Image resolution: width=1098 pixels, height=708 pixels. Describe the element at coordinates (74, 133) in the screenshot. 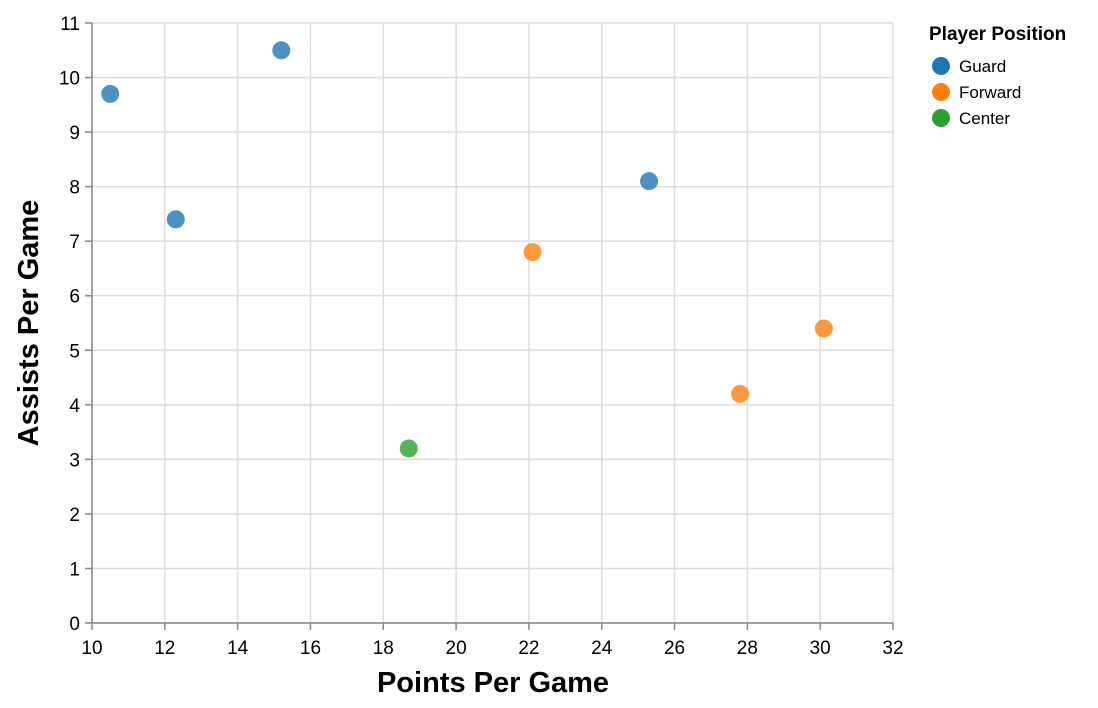

I see `y-tick-label: 9` at that location.